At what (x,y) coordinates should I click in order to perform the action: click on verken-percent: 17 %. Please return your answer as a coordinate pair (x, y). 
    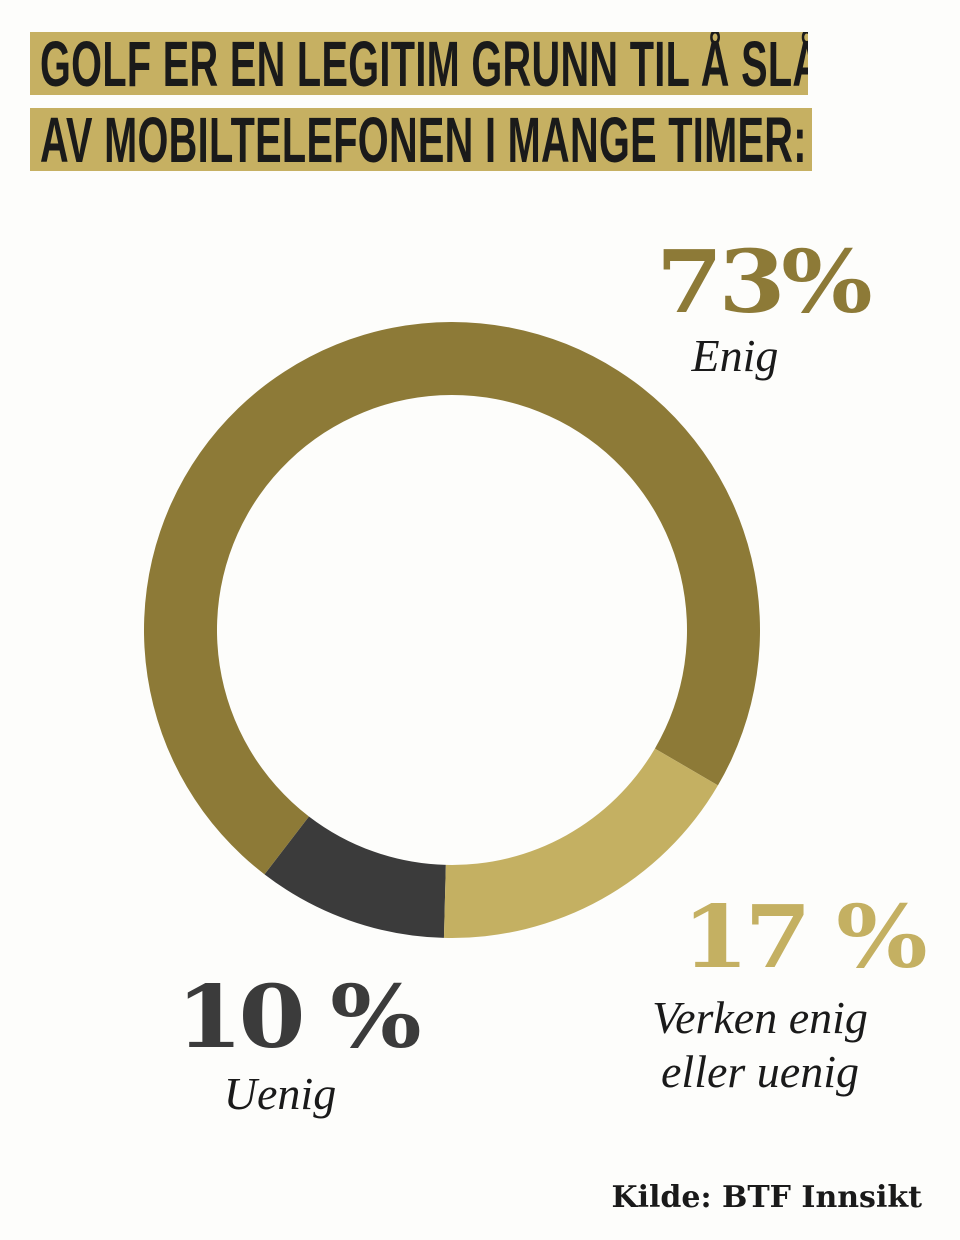
    Looking at the image, I should click on (805, 937).